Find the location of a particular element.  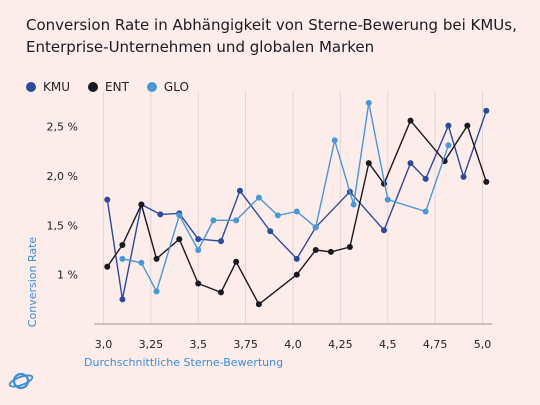

brand-logo-icon is located at coordinates (21, 383).